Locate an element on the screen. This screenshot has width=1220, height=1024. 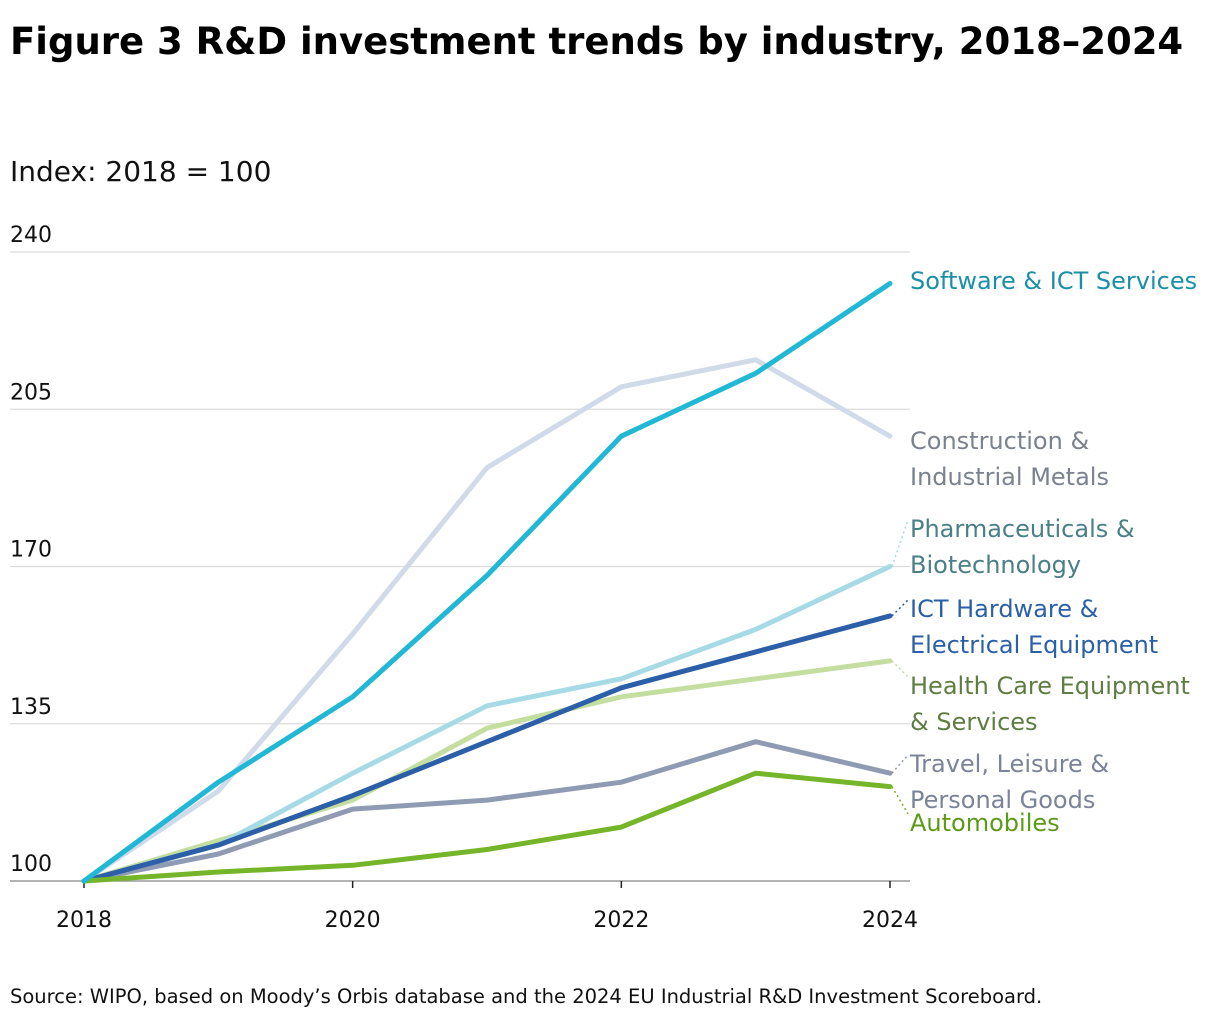
series-label-line: Biotechnology is located at coordinates (995, 565).